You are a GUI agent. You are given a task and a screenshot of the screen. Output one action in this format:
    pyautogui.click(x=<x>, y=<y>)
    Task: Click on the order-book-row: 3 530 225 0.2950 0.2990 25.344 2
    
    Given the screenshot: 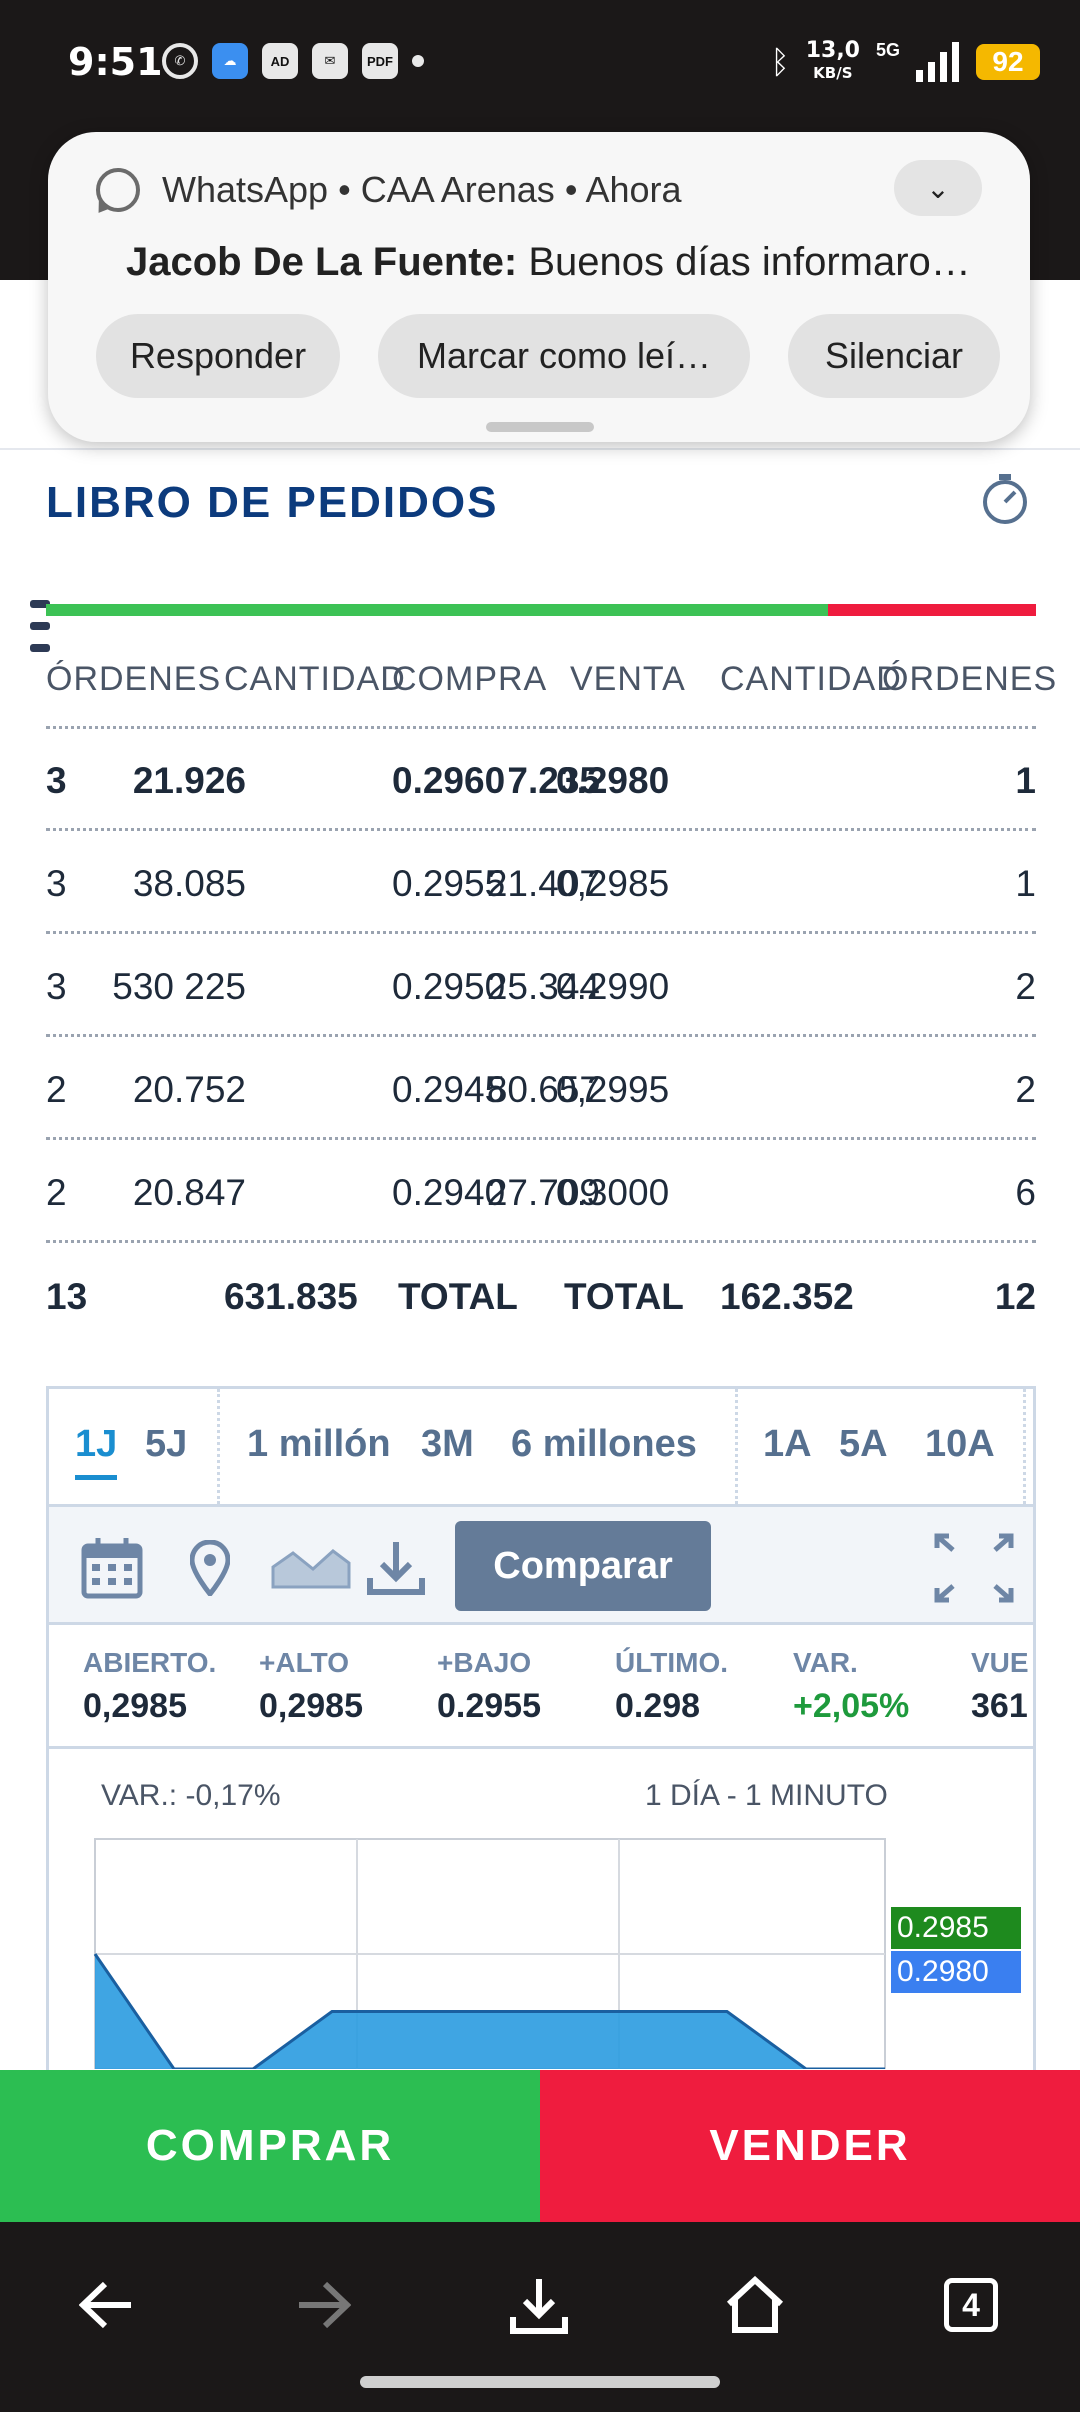 What is the action you would take?
    pyautogui.click(x=541, y=985)
    